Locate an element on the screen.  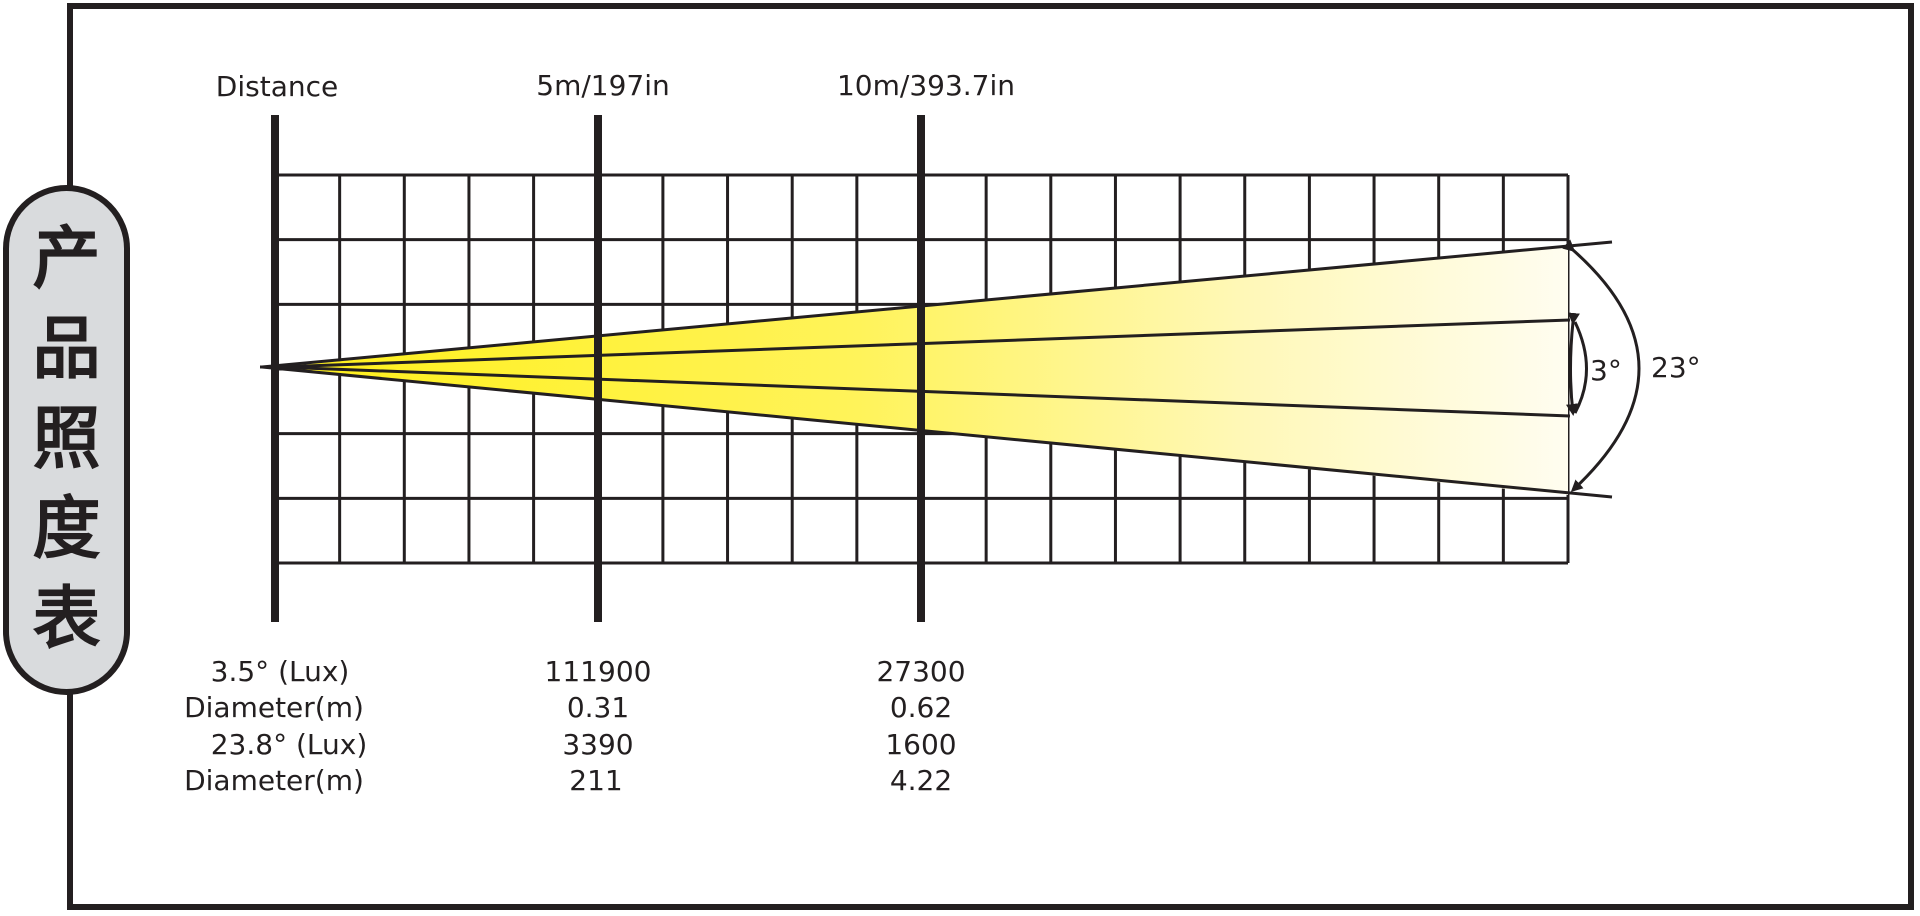
row-label-wide-diameter: Diameter(m) is located at coordinates (274, 780).